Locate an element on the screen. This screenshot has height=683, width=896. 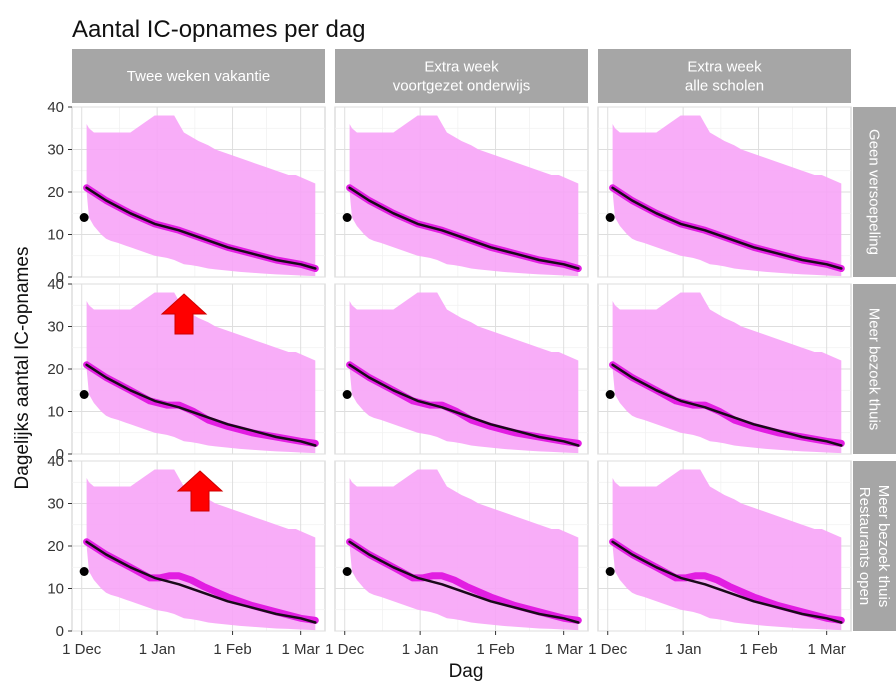
panel-r2-c3 is located at coordinates (724, 369).